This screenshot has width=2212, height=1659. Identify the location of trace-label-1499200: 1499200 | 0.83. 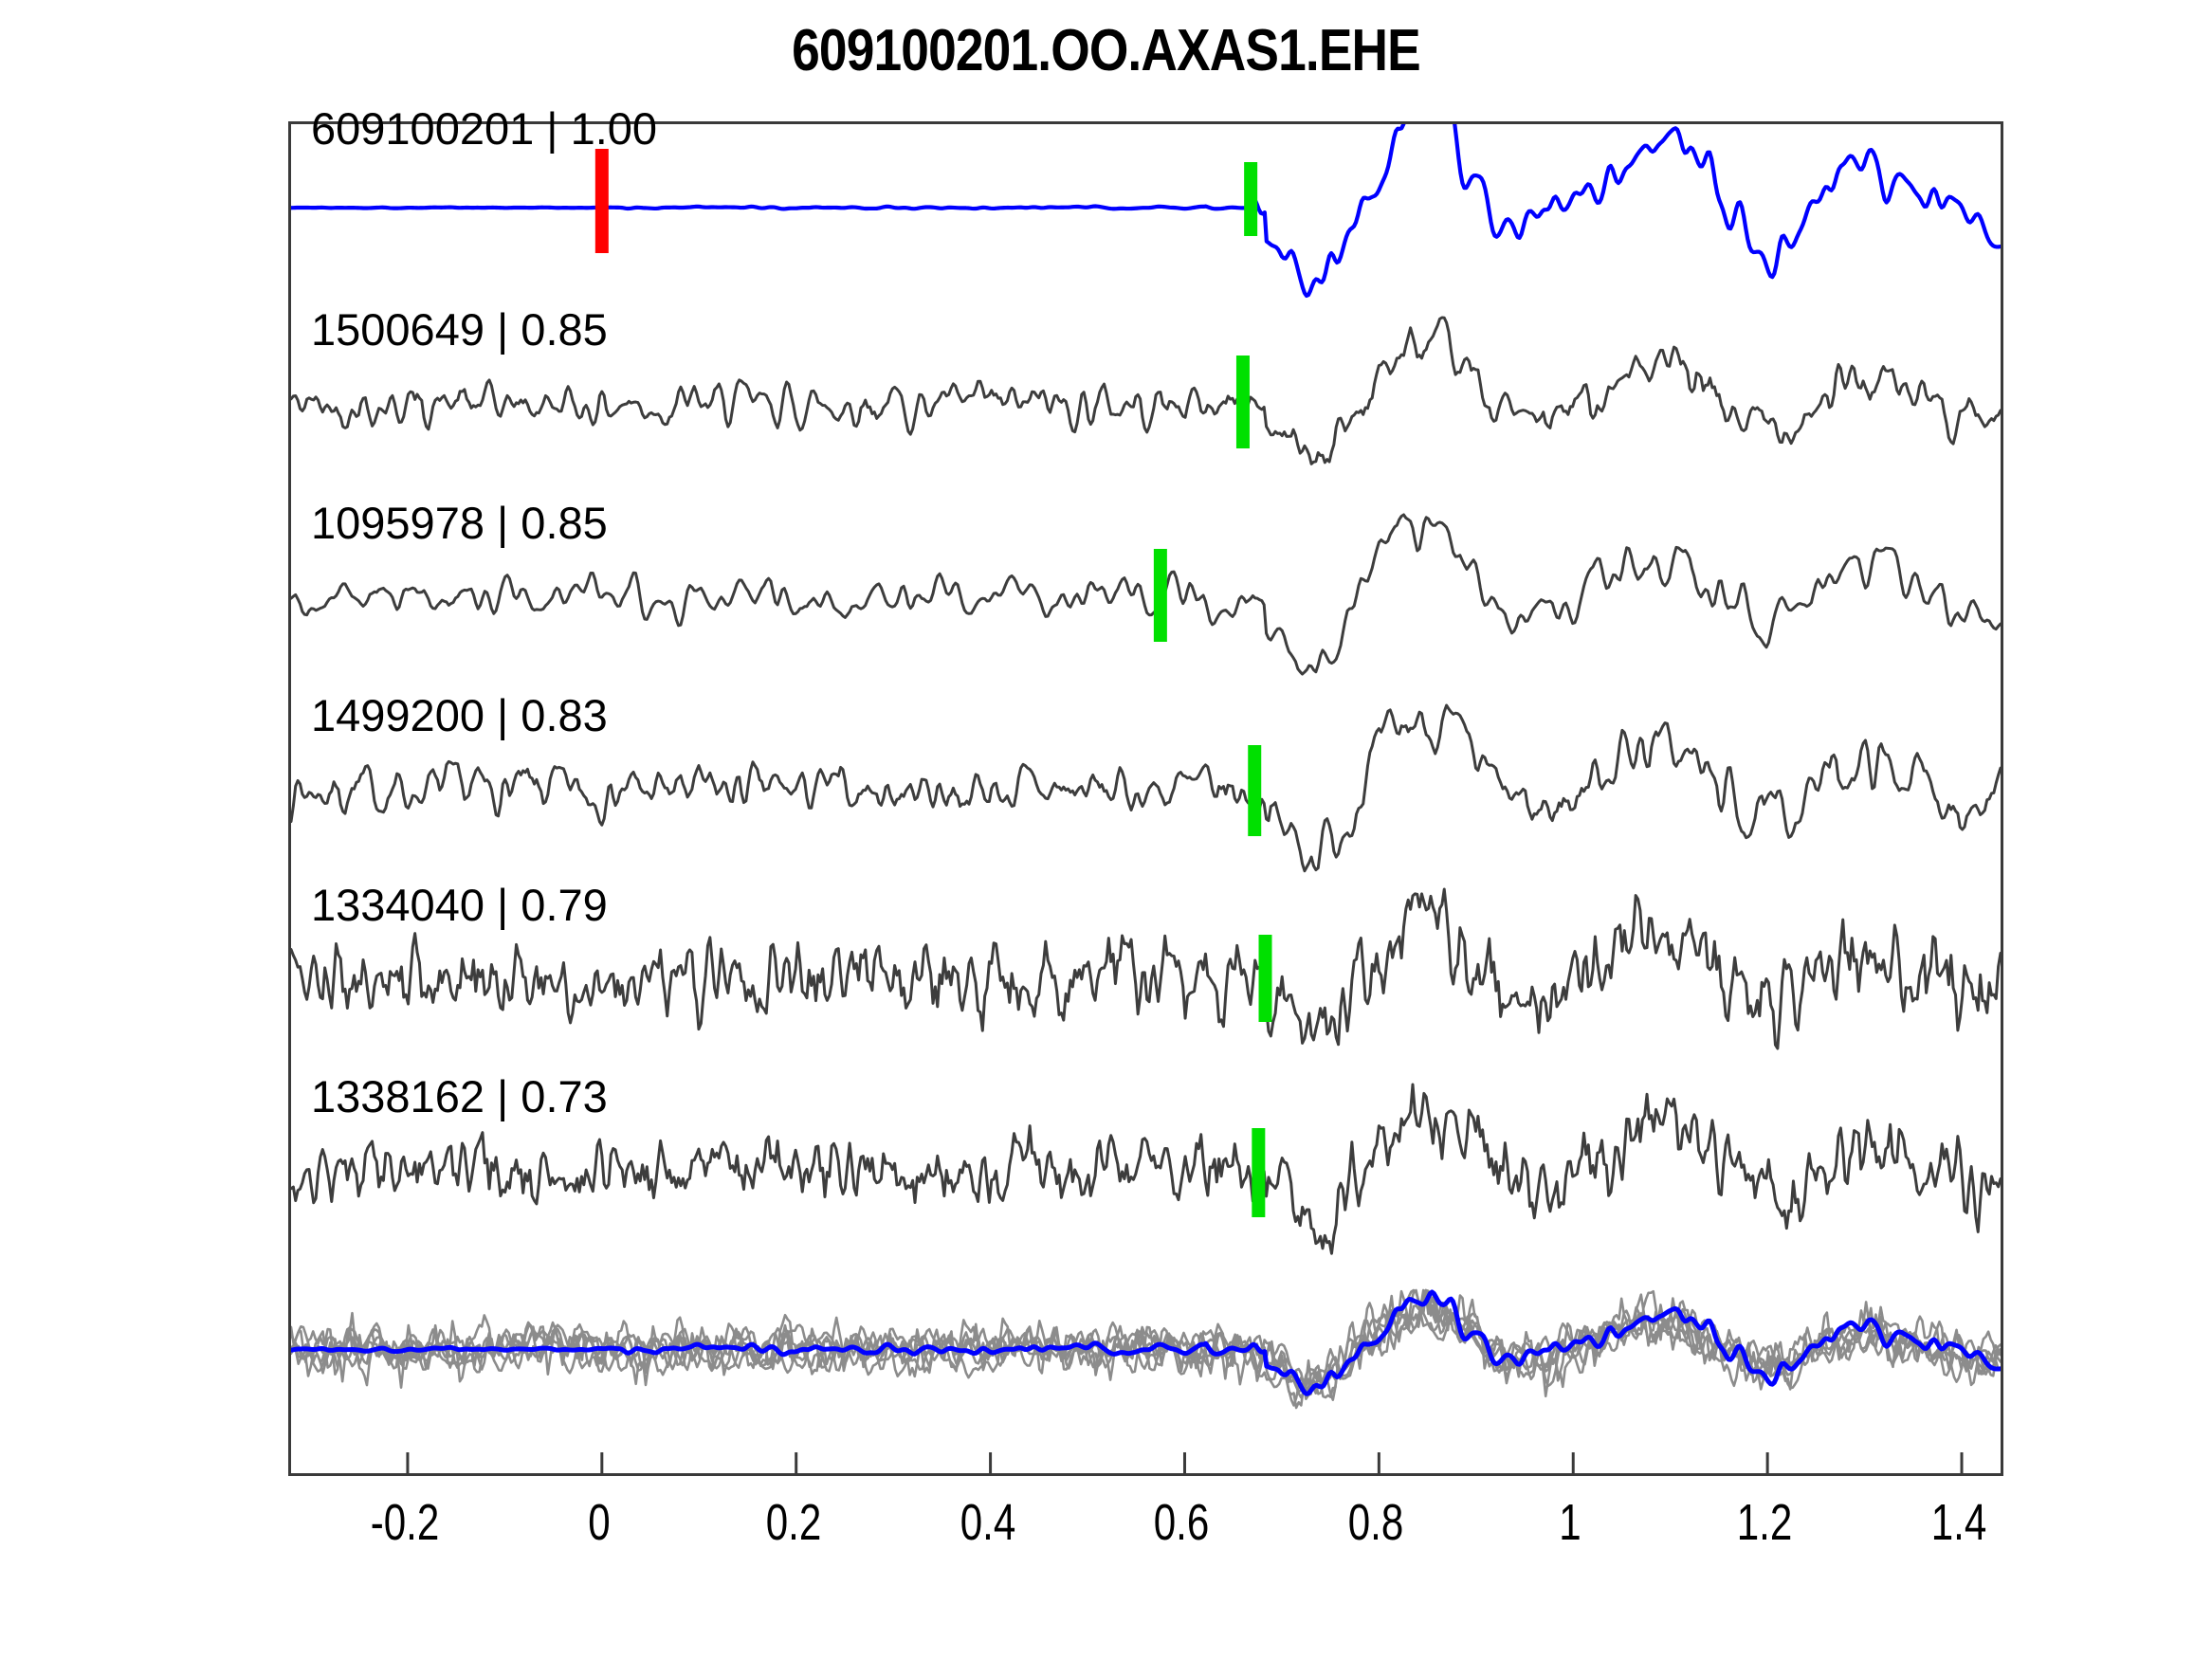
(459, 715).